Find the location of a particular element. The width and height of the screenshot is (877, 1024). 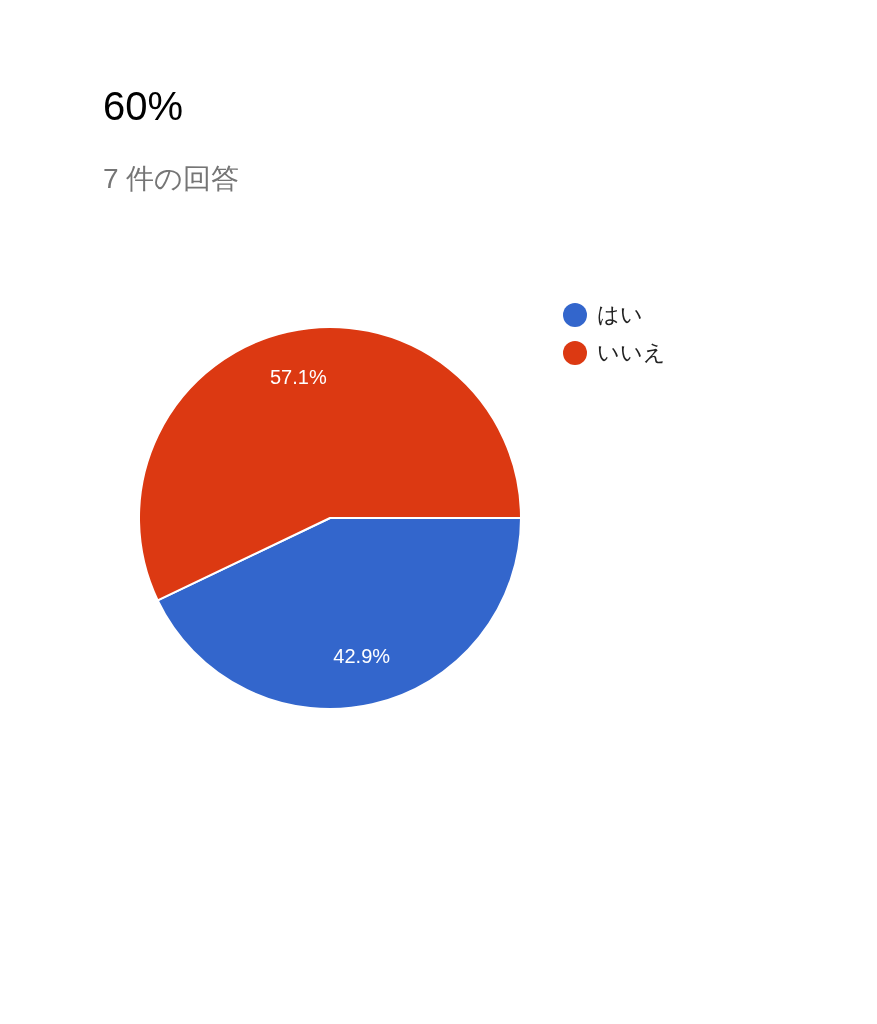

legend-label: いいえ is located at coordinates (631, 353).